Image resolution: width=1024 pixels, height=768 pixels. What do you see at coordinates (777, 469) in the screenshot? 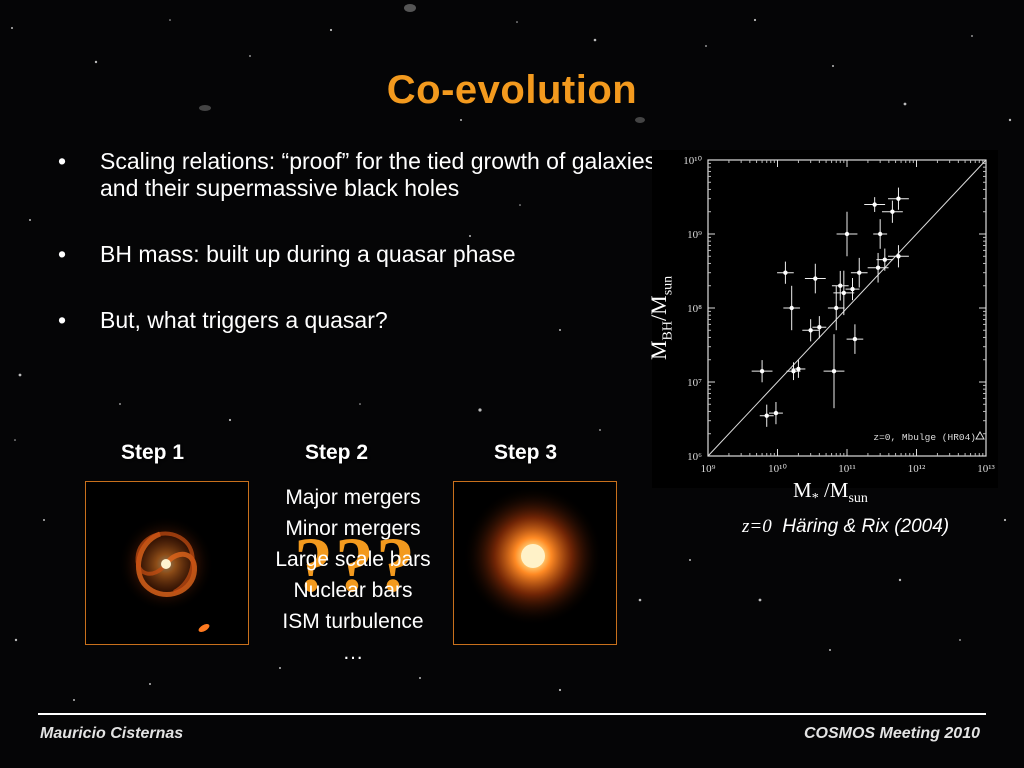
I see `x-tick-label: 10¹⁰` at bounding box center [777, 469].